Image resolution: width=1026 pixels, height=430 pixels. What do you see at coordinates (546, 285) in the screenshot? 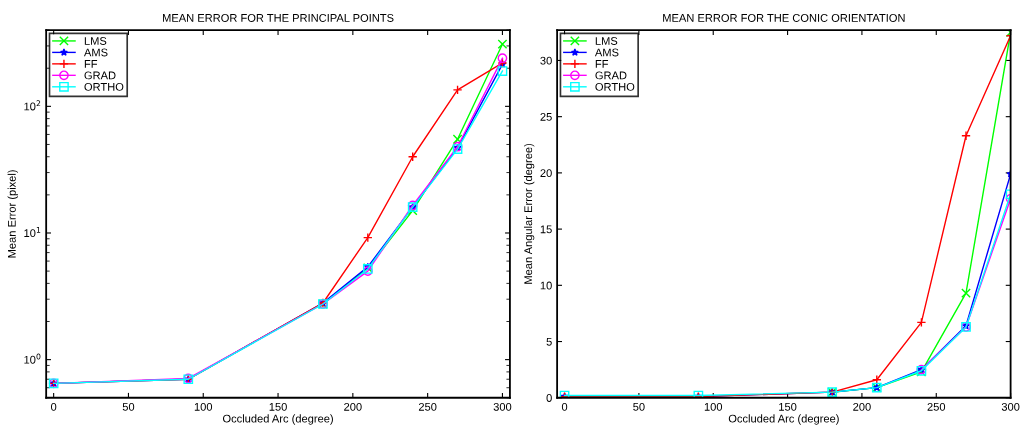
I see `y-tick-label: 10` at bounding box center [546, 285].